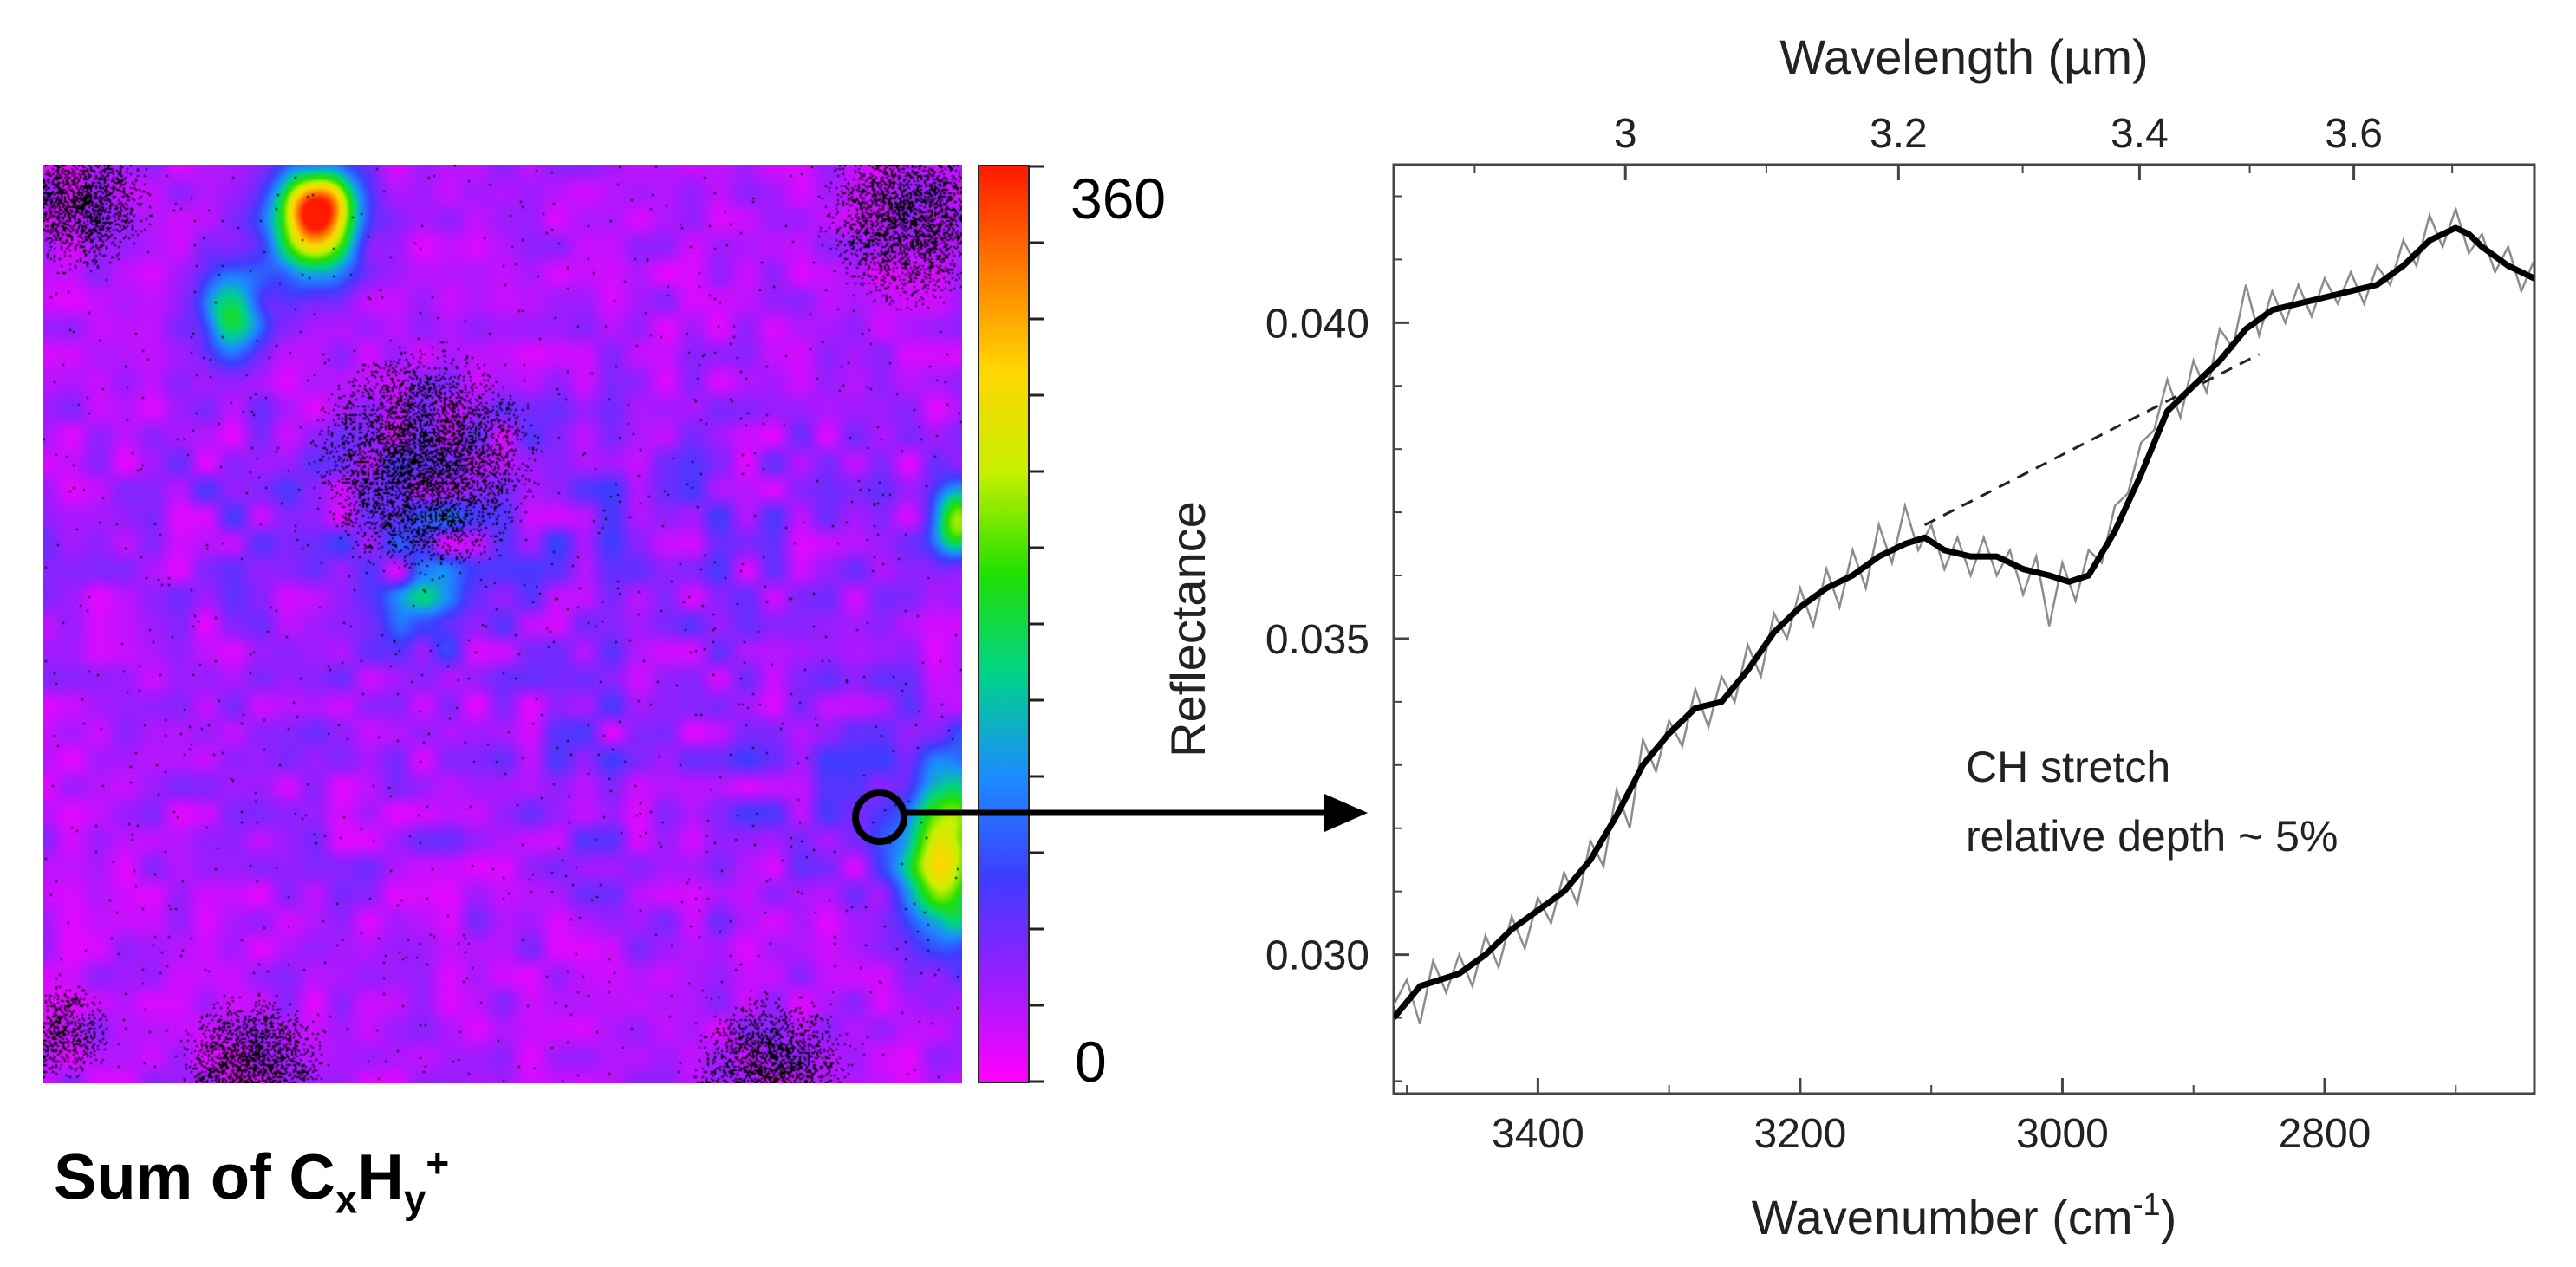 The image size is (2576, 1267). I want to click on colorbar-ticks, so click(1037, 624).